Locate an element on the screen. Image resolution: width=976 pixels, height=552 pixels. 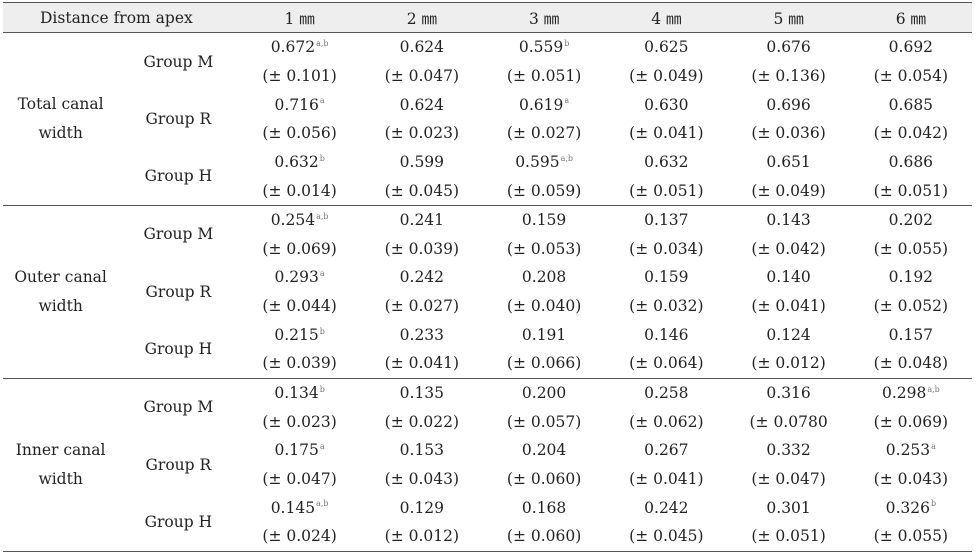
header-distance-2: 2 ㎜ is located at coordinates (421, 17).